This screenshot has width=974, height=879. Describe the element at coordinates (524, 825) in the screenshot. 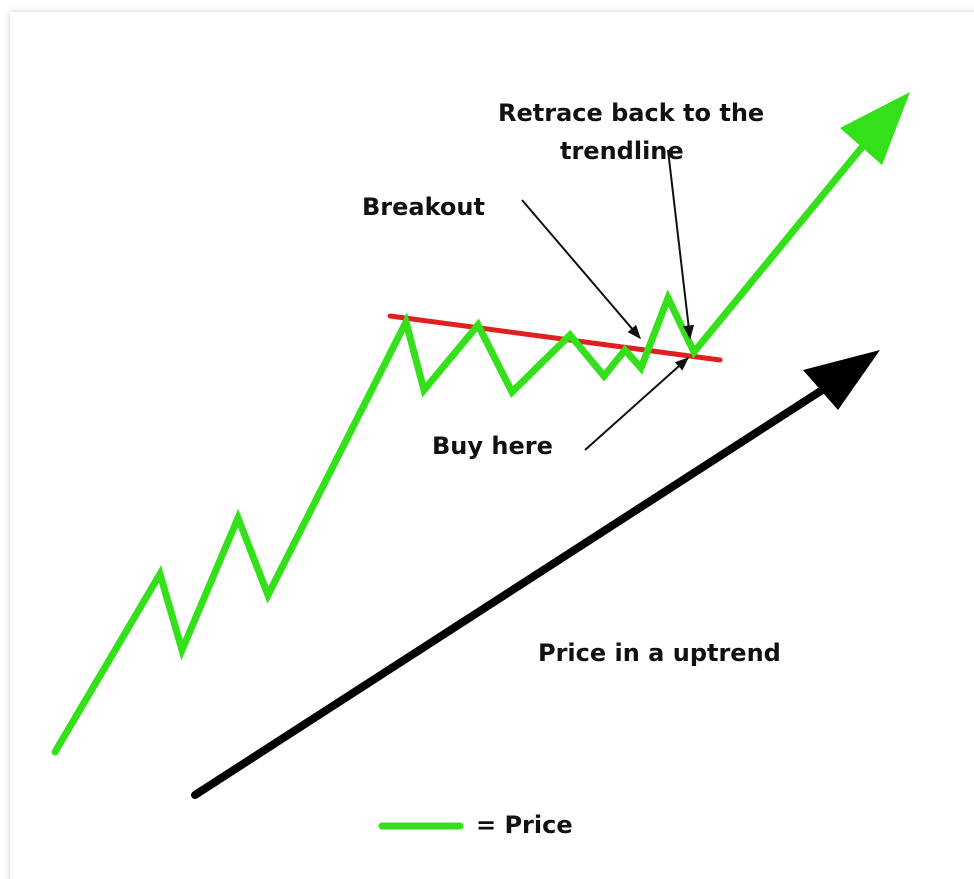

I see `legend-label: = Price` at that location.